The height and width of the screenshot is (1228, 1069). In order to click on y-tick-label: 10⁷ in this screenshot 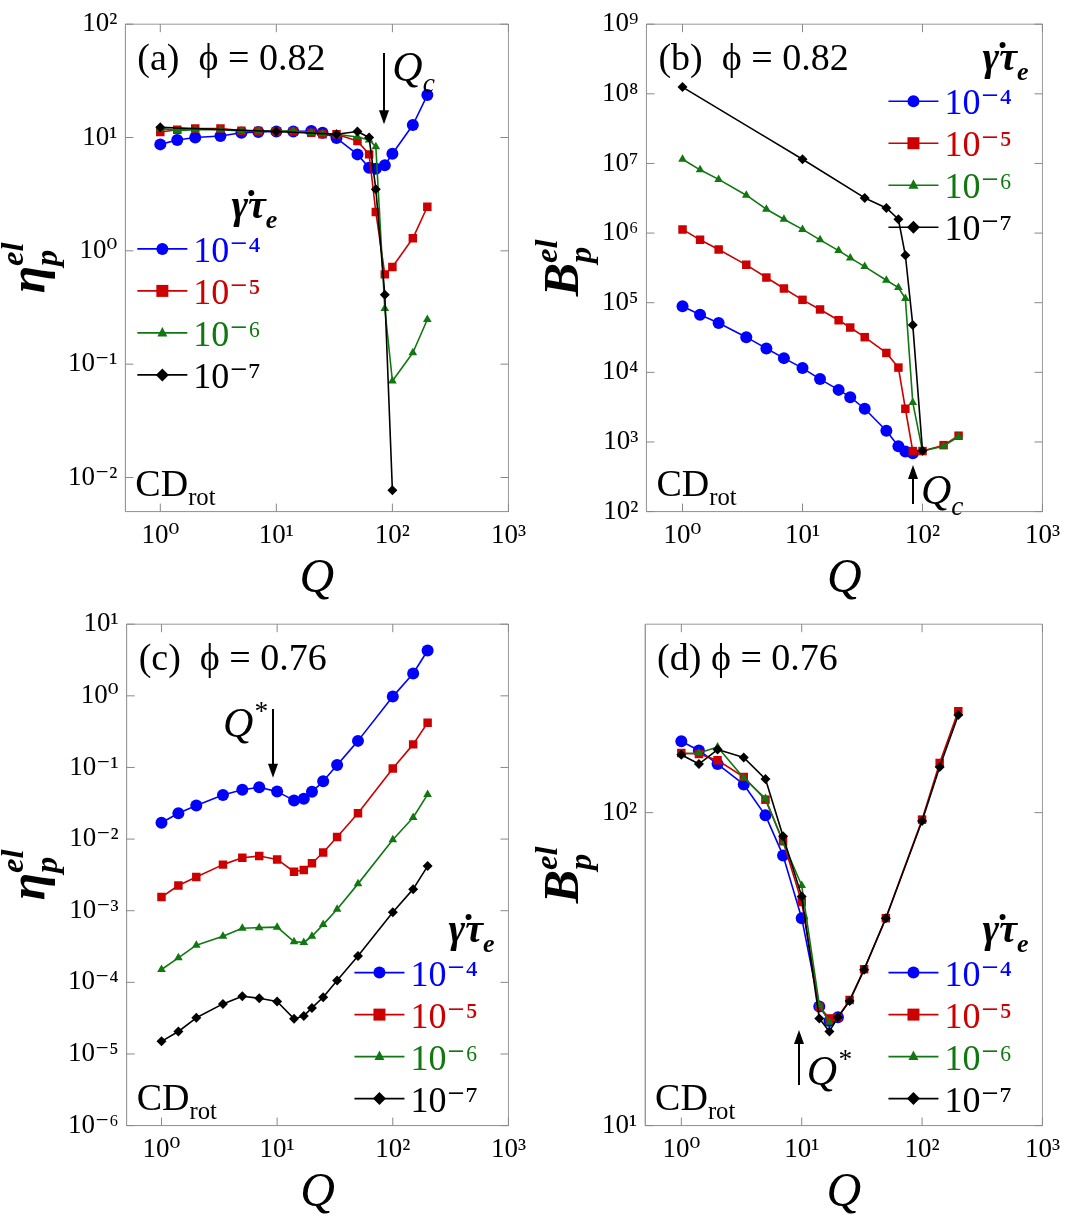, I will do `click(620, 161)`.